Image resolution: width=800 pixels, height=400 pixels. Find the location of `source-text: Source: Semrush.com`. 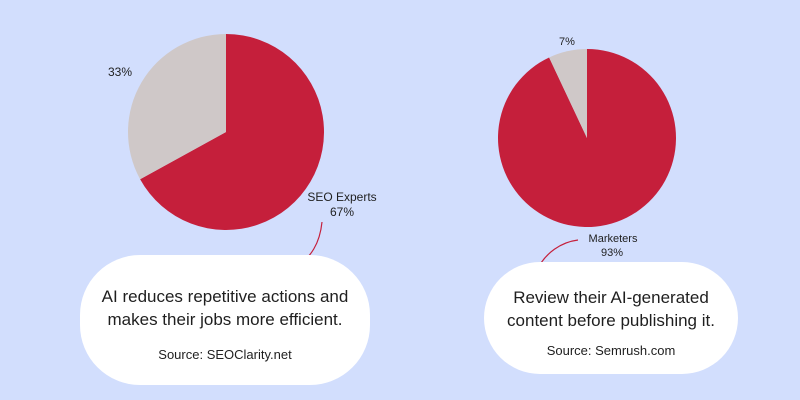

source-text: Source: Semrush.com is located at coordinates (611, 350).